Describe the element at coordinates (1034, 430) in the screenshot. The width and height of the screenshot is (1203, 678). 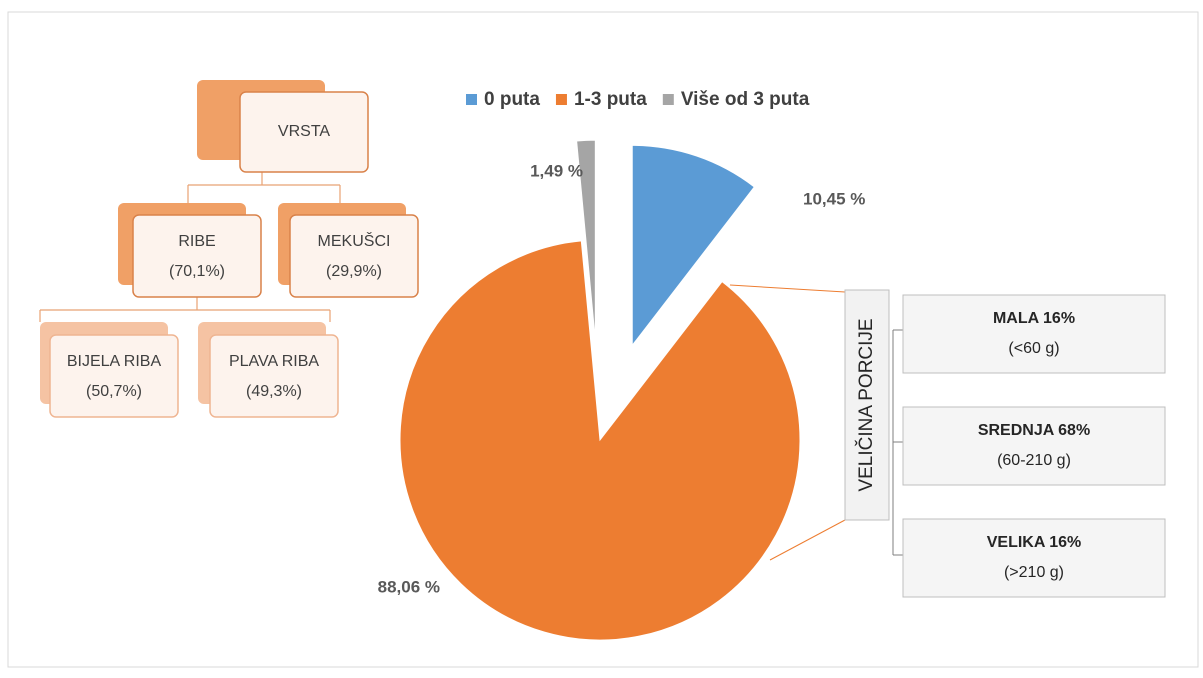
I see `portion-label: SREDNJA 68%` at that location.